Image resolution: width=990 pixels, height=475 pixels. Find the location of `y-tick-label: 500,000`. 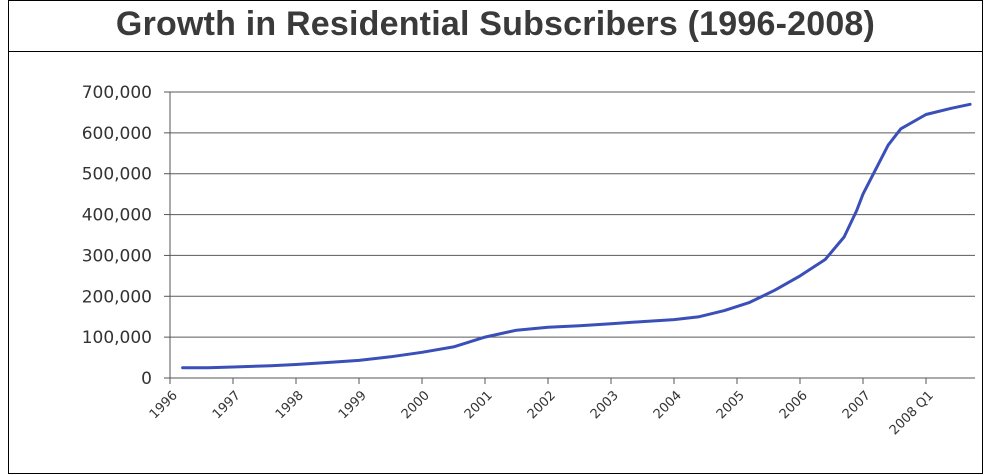

y-tick-label: 500,000 is located at coordinates (117, 175).